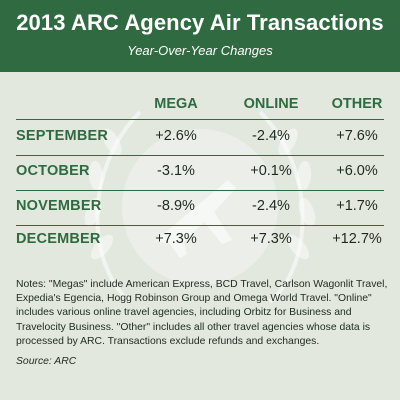 This screenshot has width=400, height=400. Describe the element at coordinates (357, 239) in the screenshot. I see `cell-other: +12.7%` at that location.